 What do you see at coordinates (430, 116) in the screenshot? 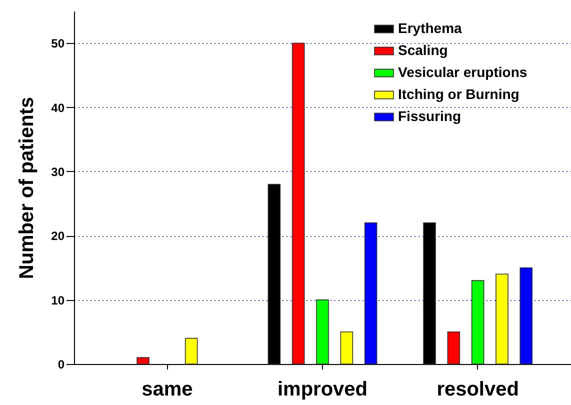
I see `legend-label: Fissuring` at bounding box center [430, 116].